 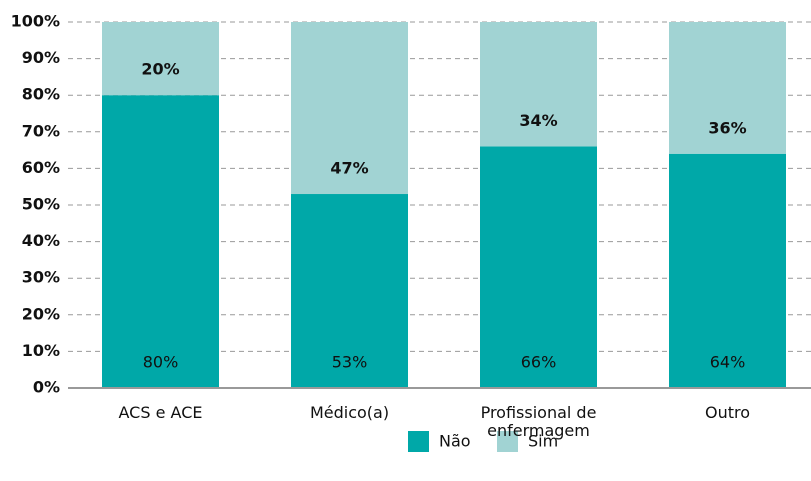 What do you see at coordinates (539, 362) in the screenshot?
I see `data-label: 66%` at bounding box center [539, 362].